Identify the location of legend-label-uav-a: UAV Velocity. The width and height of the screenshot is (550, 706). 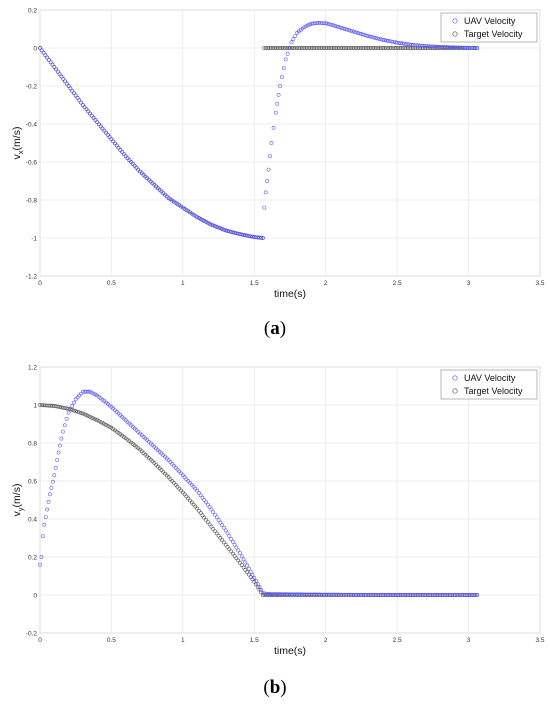
(490, 21).